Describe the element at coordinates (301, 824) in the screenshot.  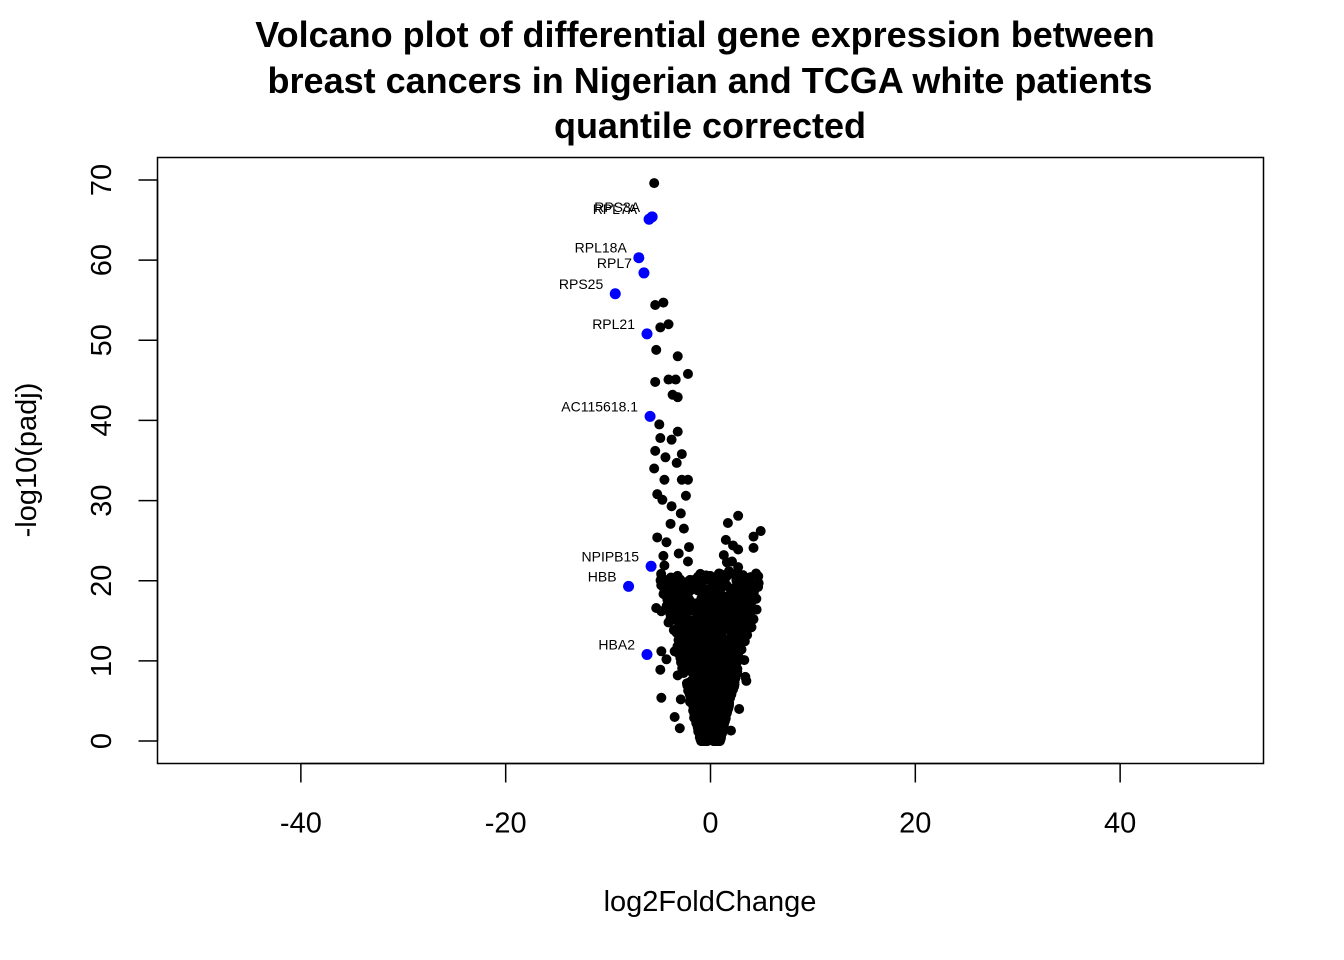
I see `x-tick-label: -40` at that location.